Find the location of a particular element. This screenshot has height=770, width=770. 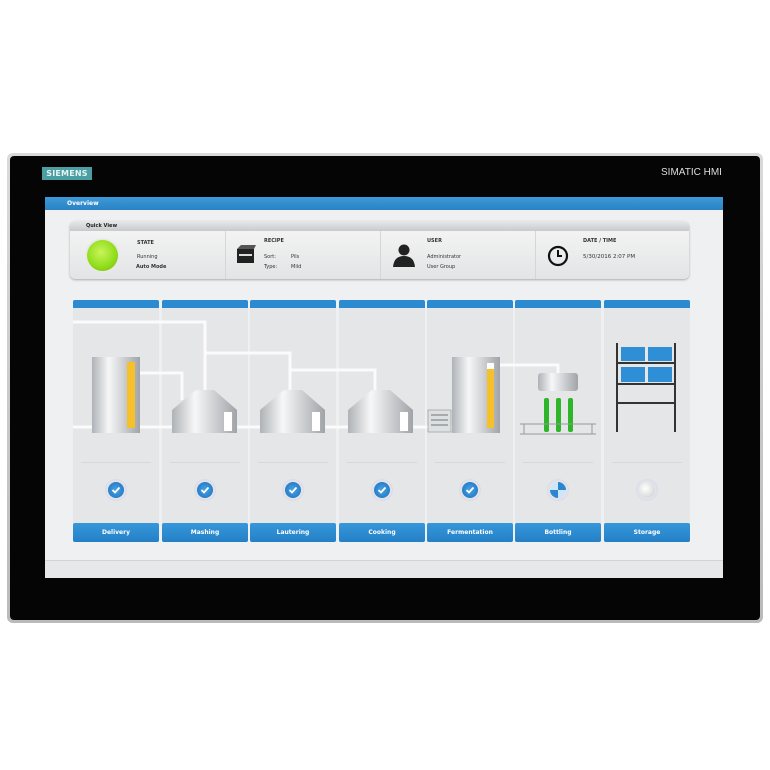

user-label: USER is located at coordinates (434, 241).